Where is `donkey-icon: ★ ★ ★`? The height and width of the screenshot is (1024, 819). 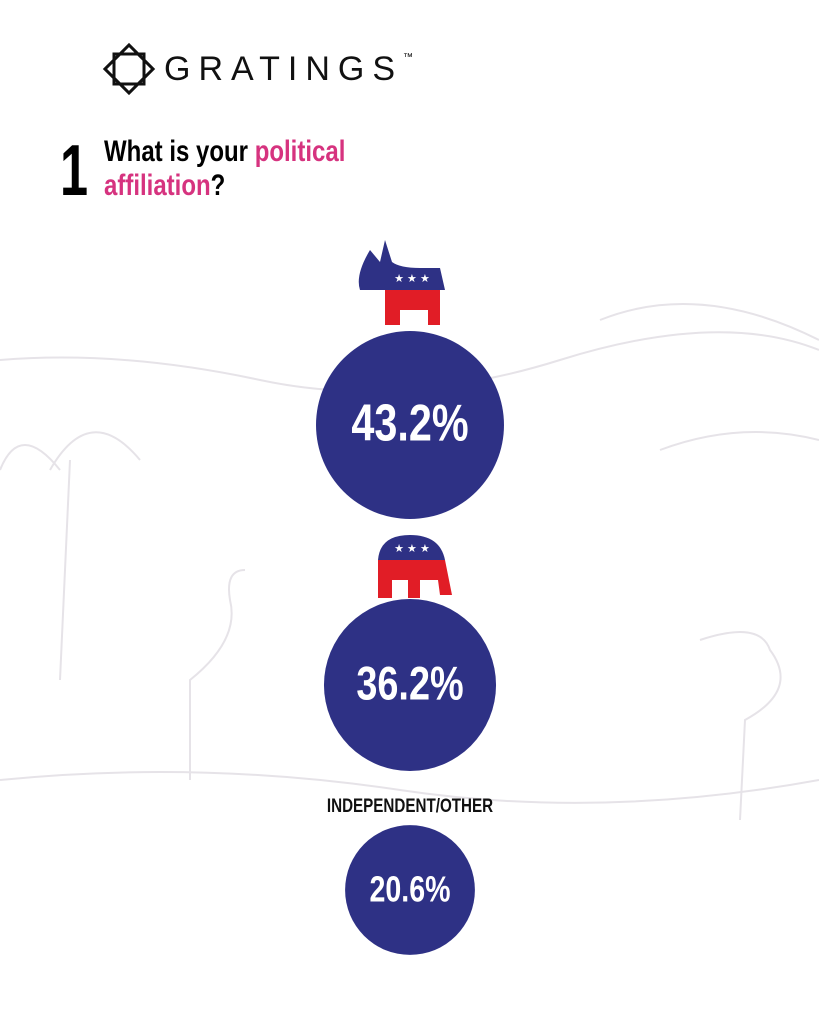 donkey-icon: ★ ★ ★ is located at coordinates (401, 282).